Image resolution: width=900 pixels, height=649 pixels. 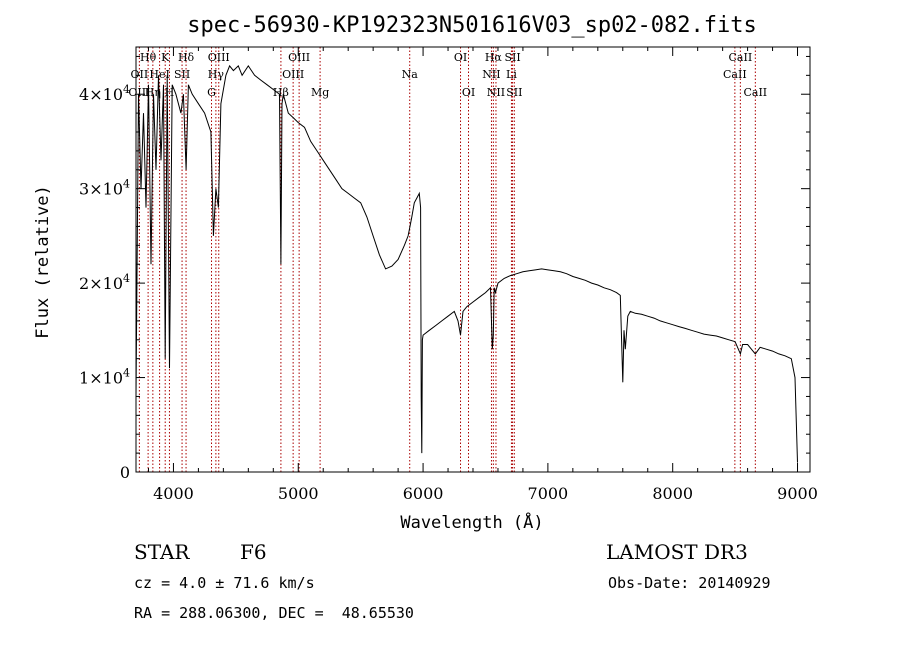 I want to click on spectral-line-label: Na, so click(x=410, y=74).